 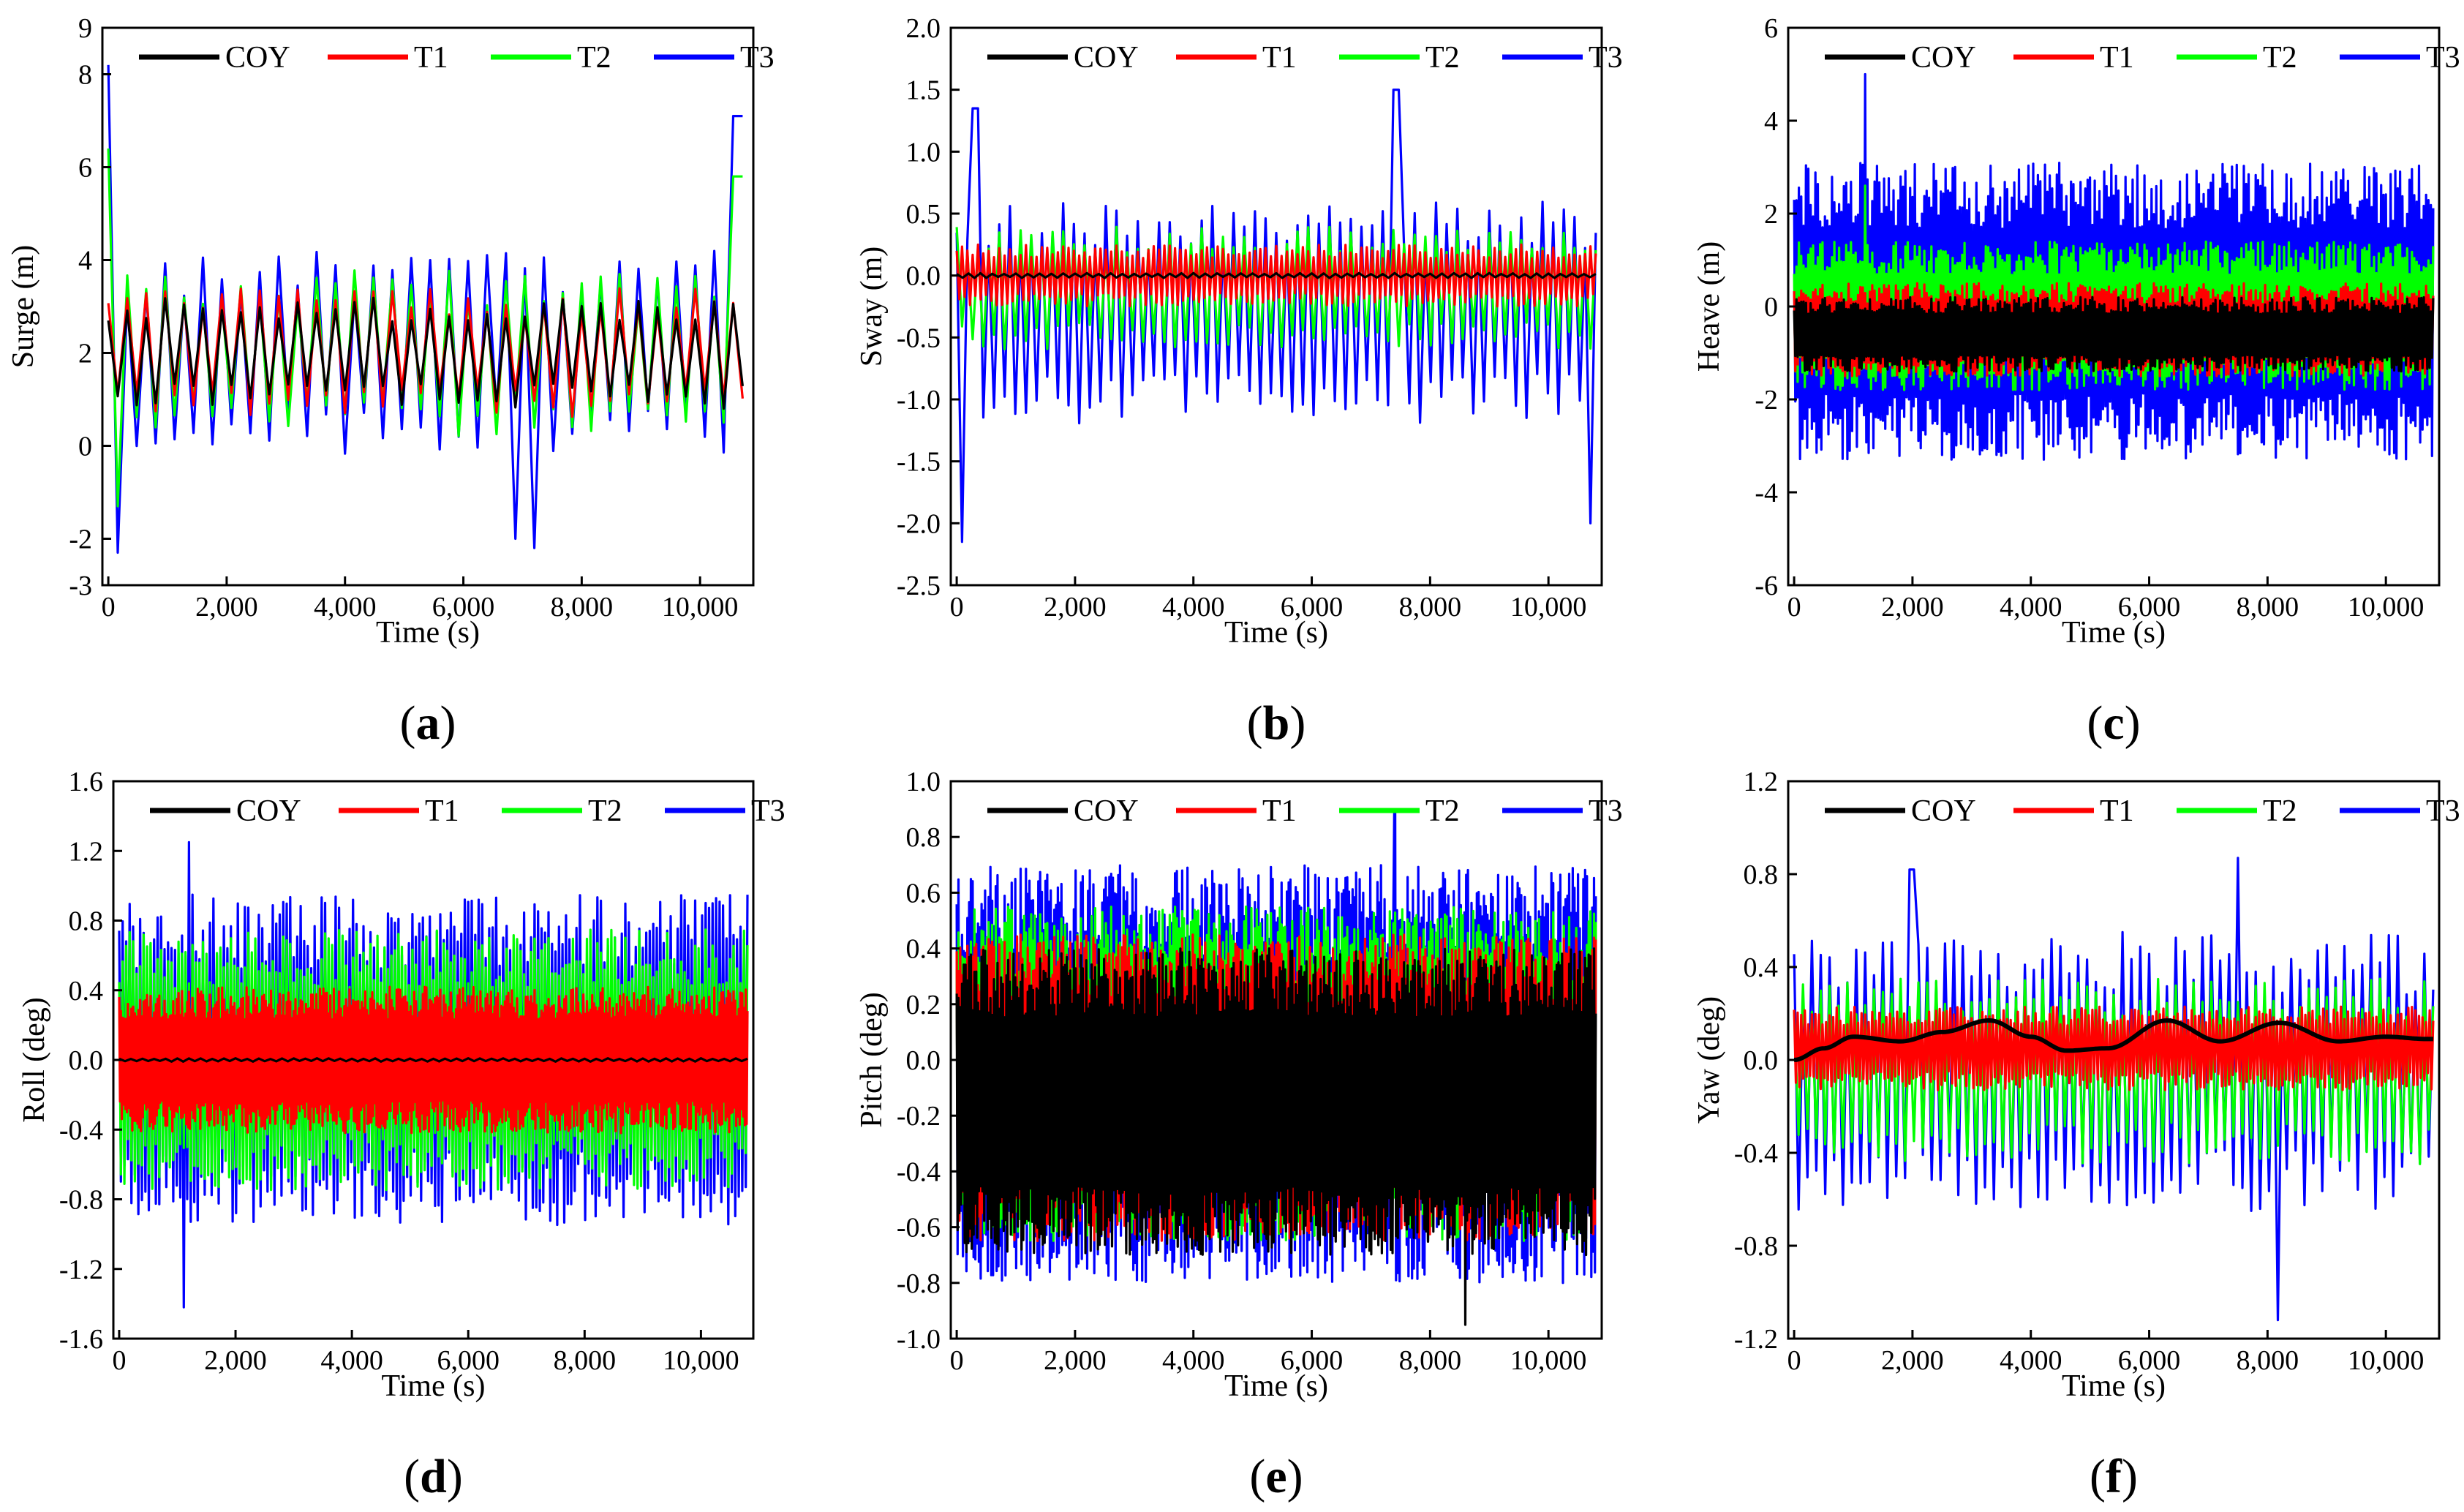 What do you see at coordinates (81, 586) in the screenshot?
I see `y-tick-label: -3` at bounding box center [81, 586].